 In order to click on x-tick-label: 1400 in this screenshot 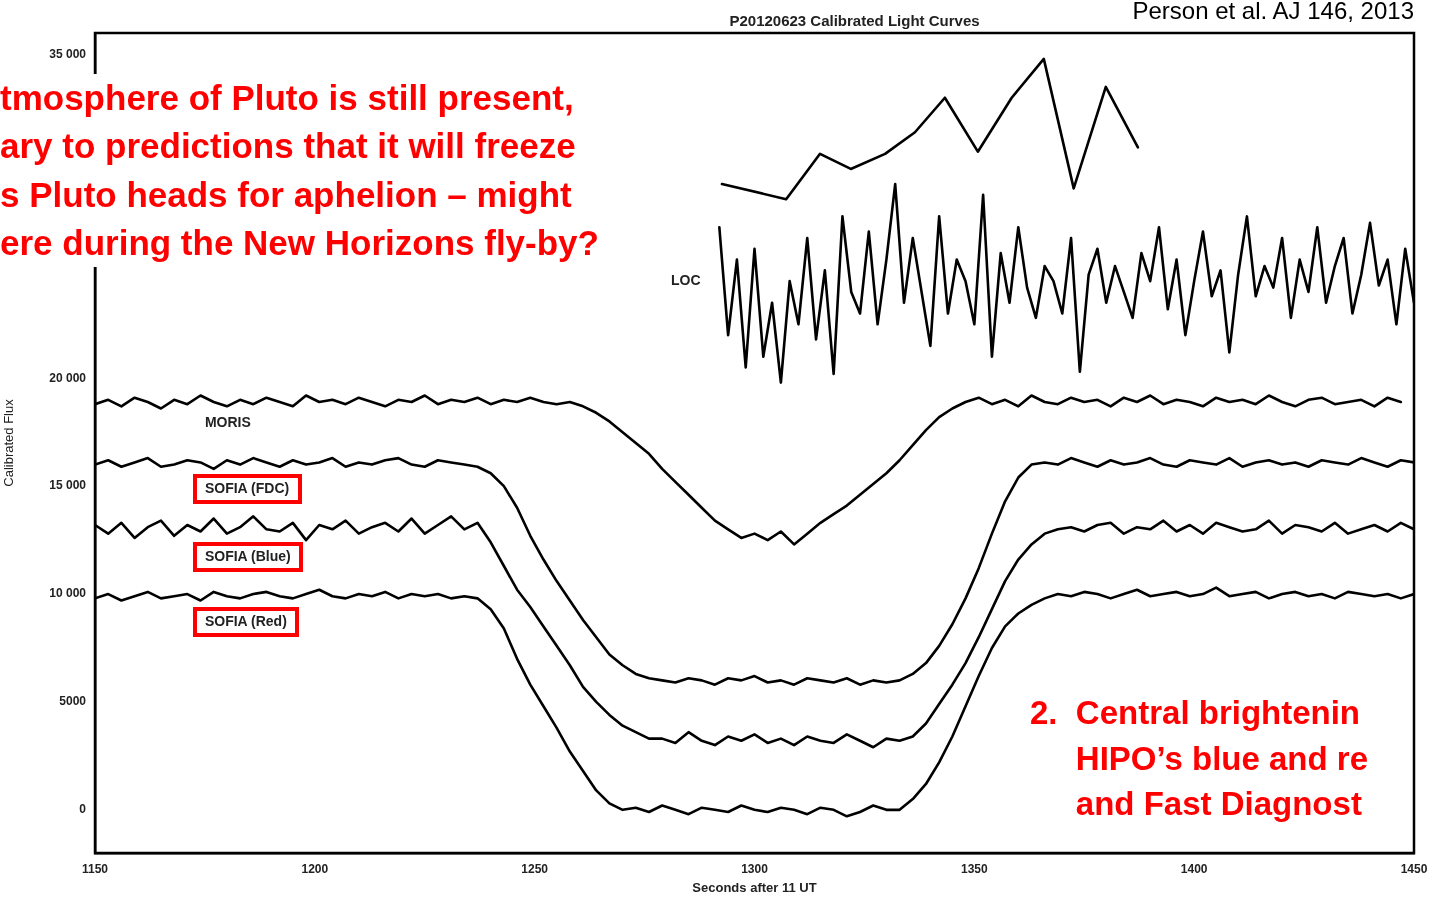, I will do `click(1194, 868)`.